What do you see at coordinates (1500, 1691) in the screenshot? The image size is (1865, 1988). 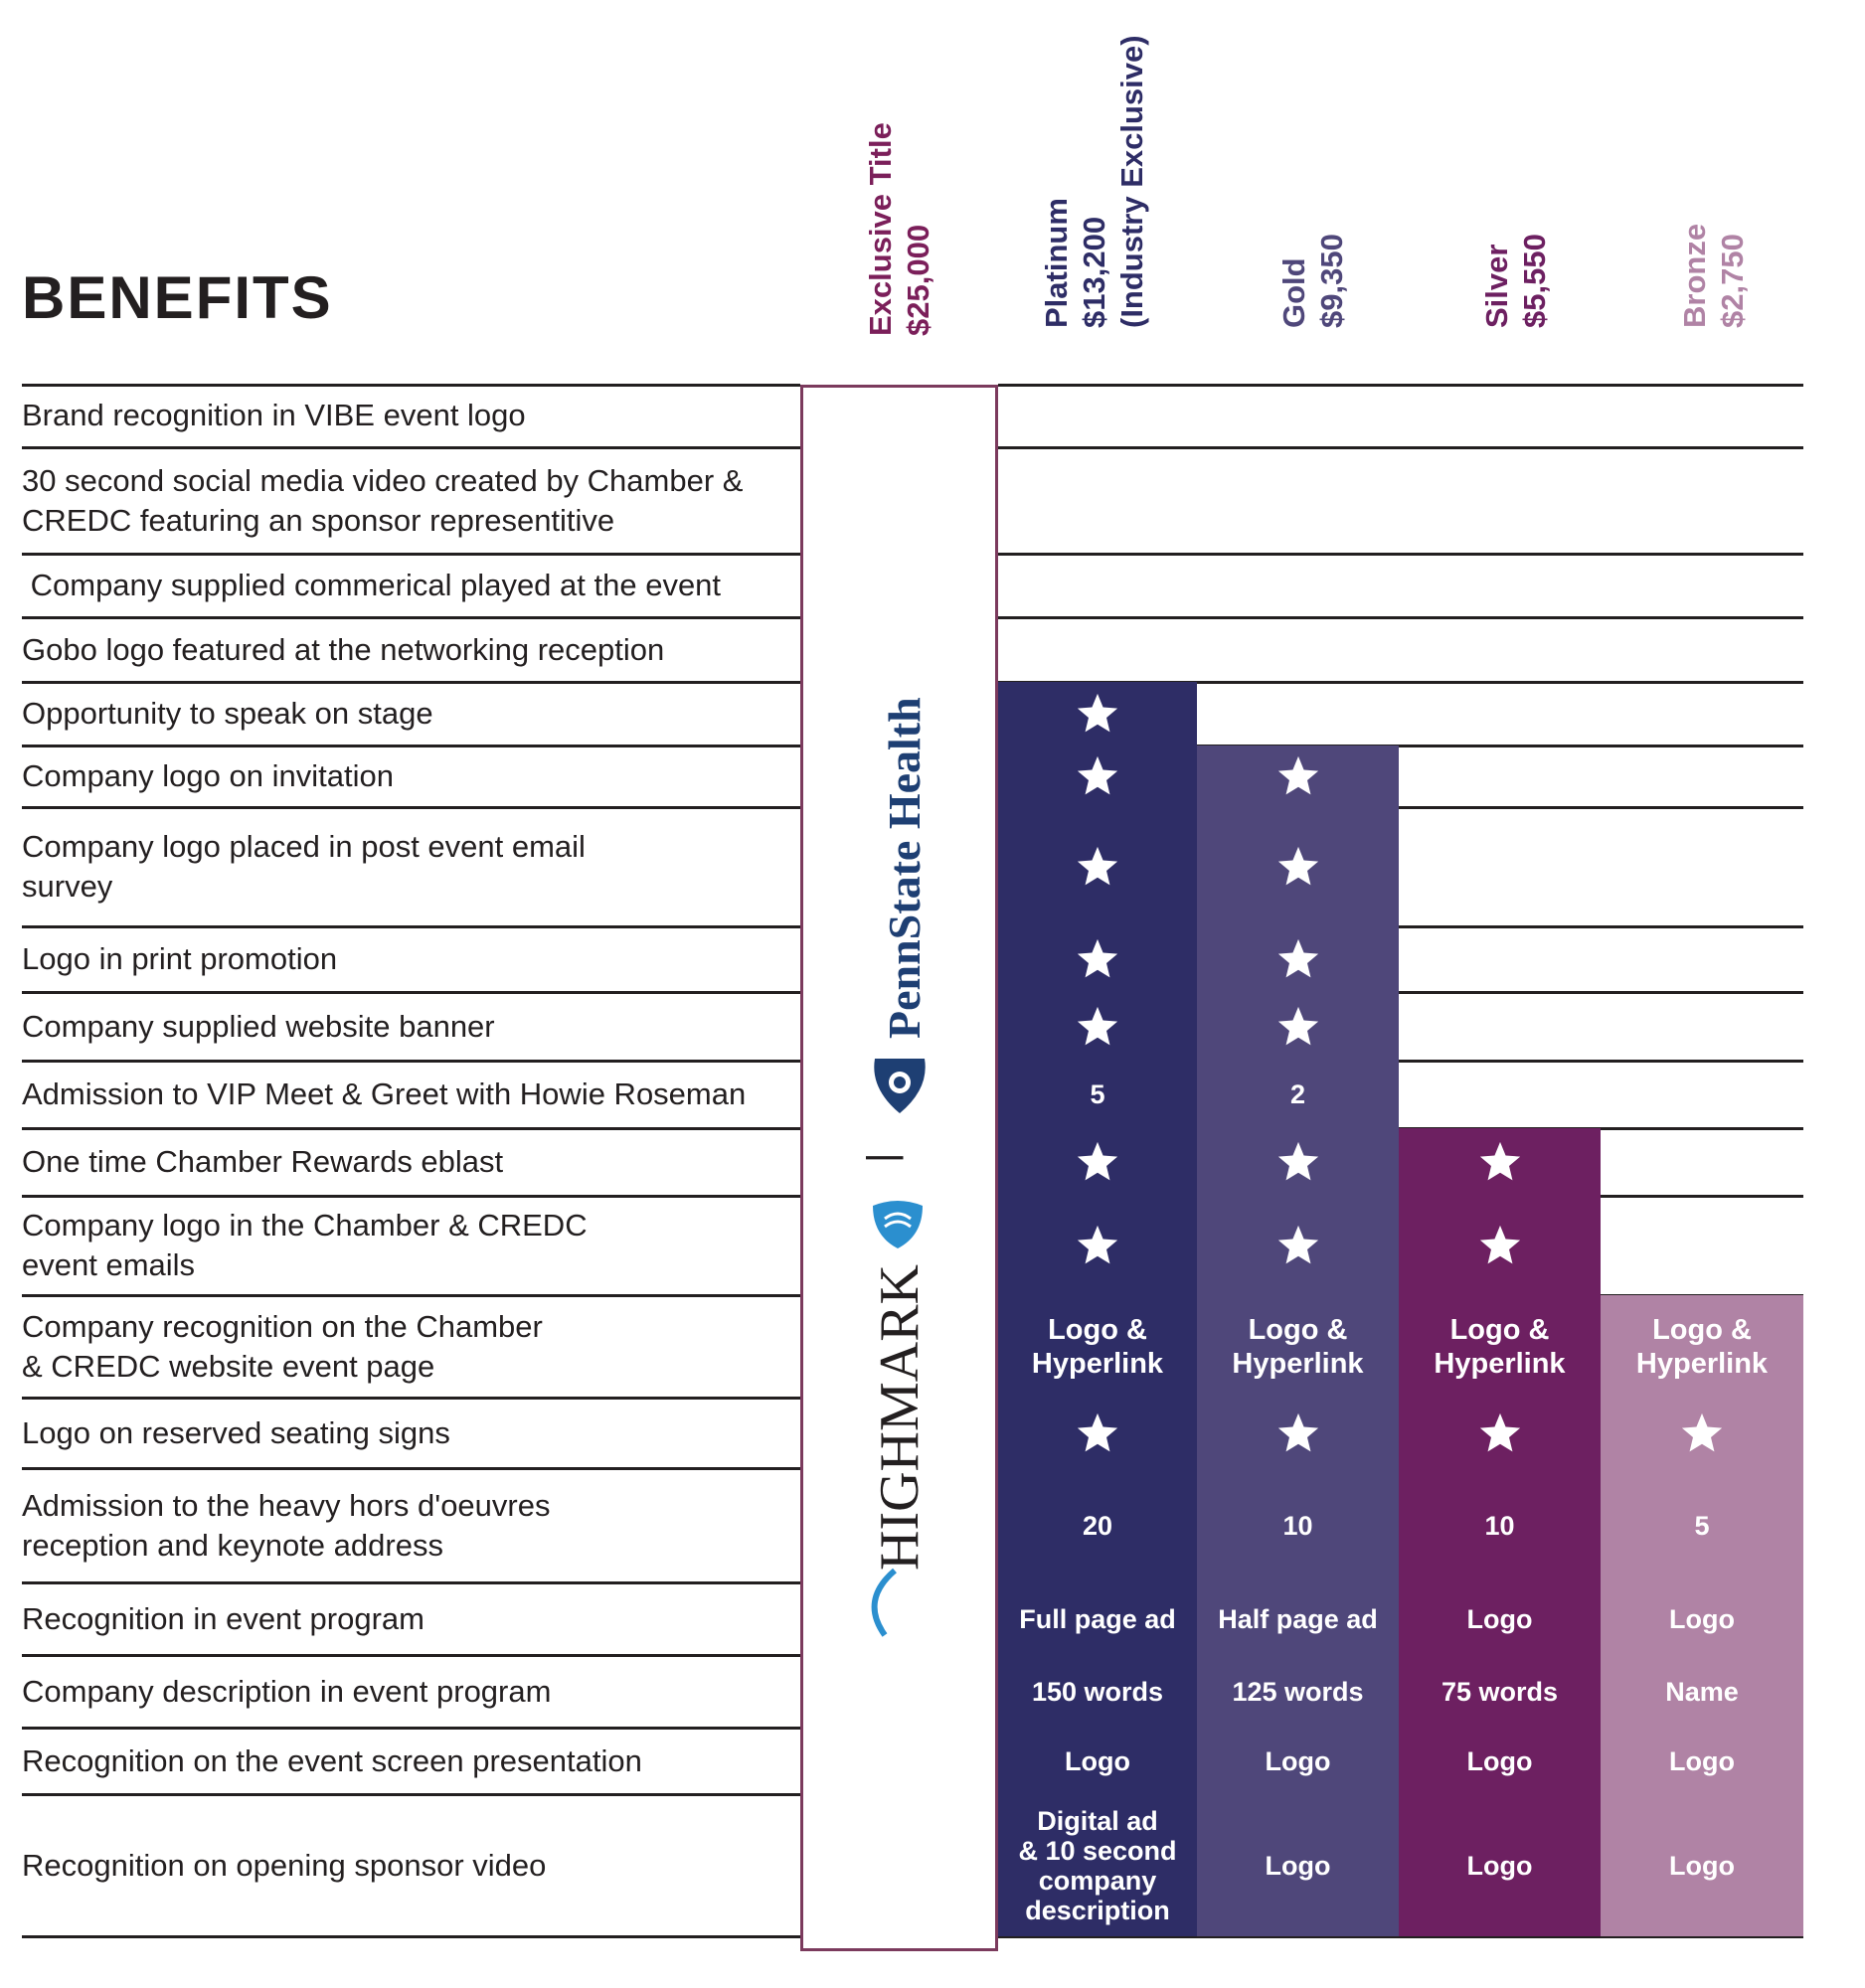 I see `benefit-value-cell: 75 words` at bounding box center [1500, 1691].